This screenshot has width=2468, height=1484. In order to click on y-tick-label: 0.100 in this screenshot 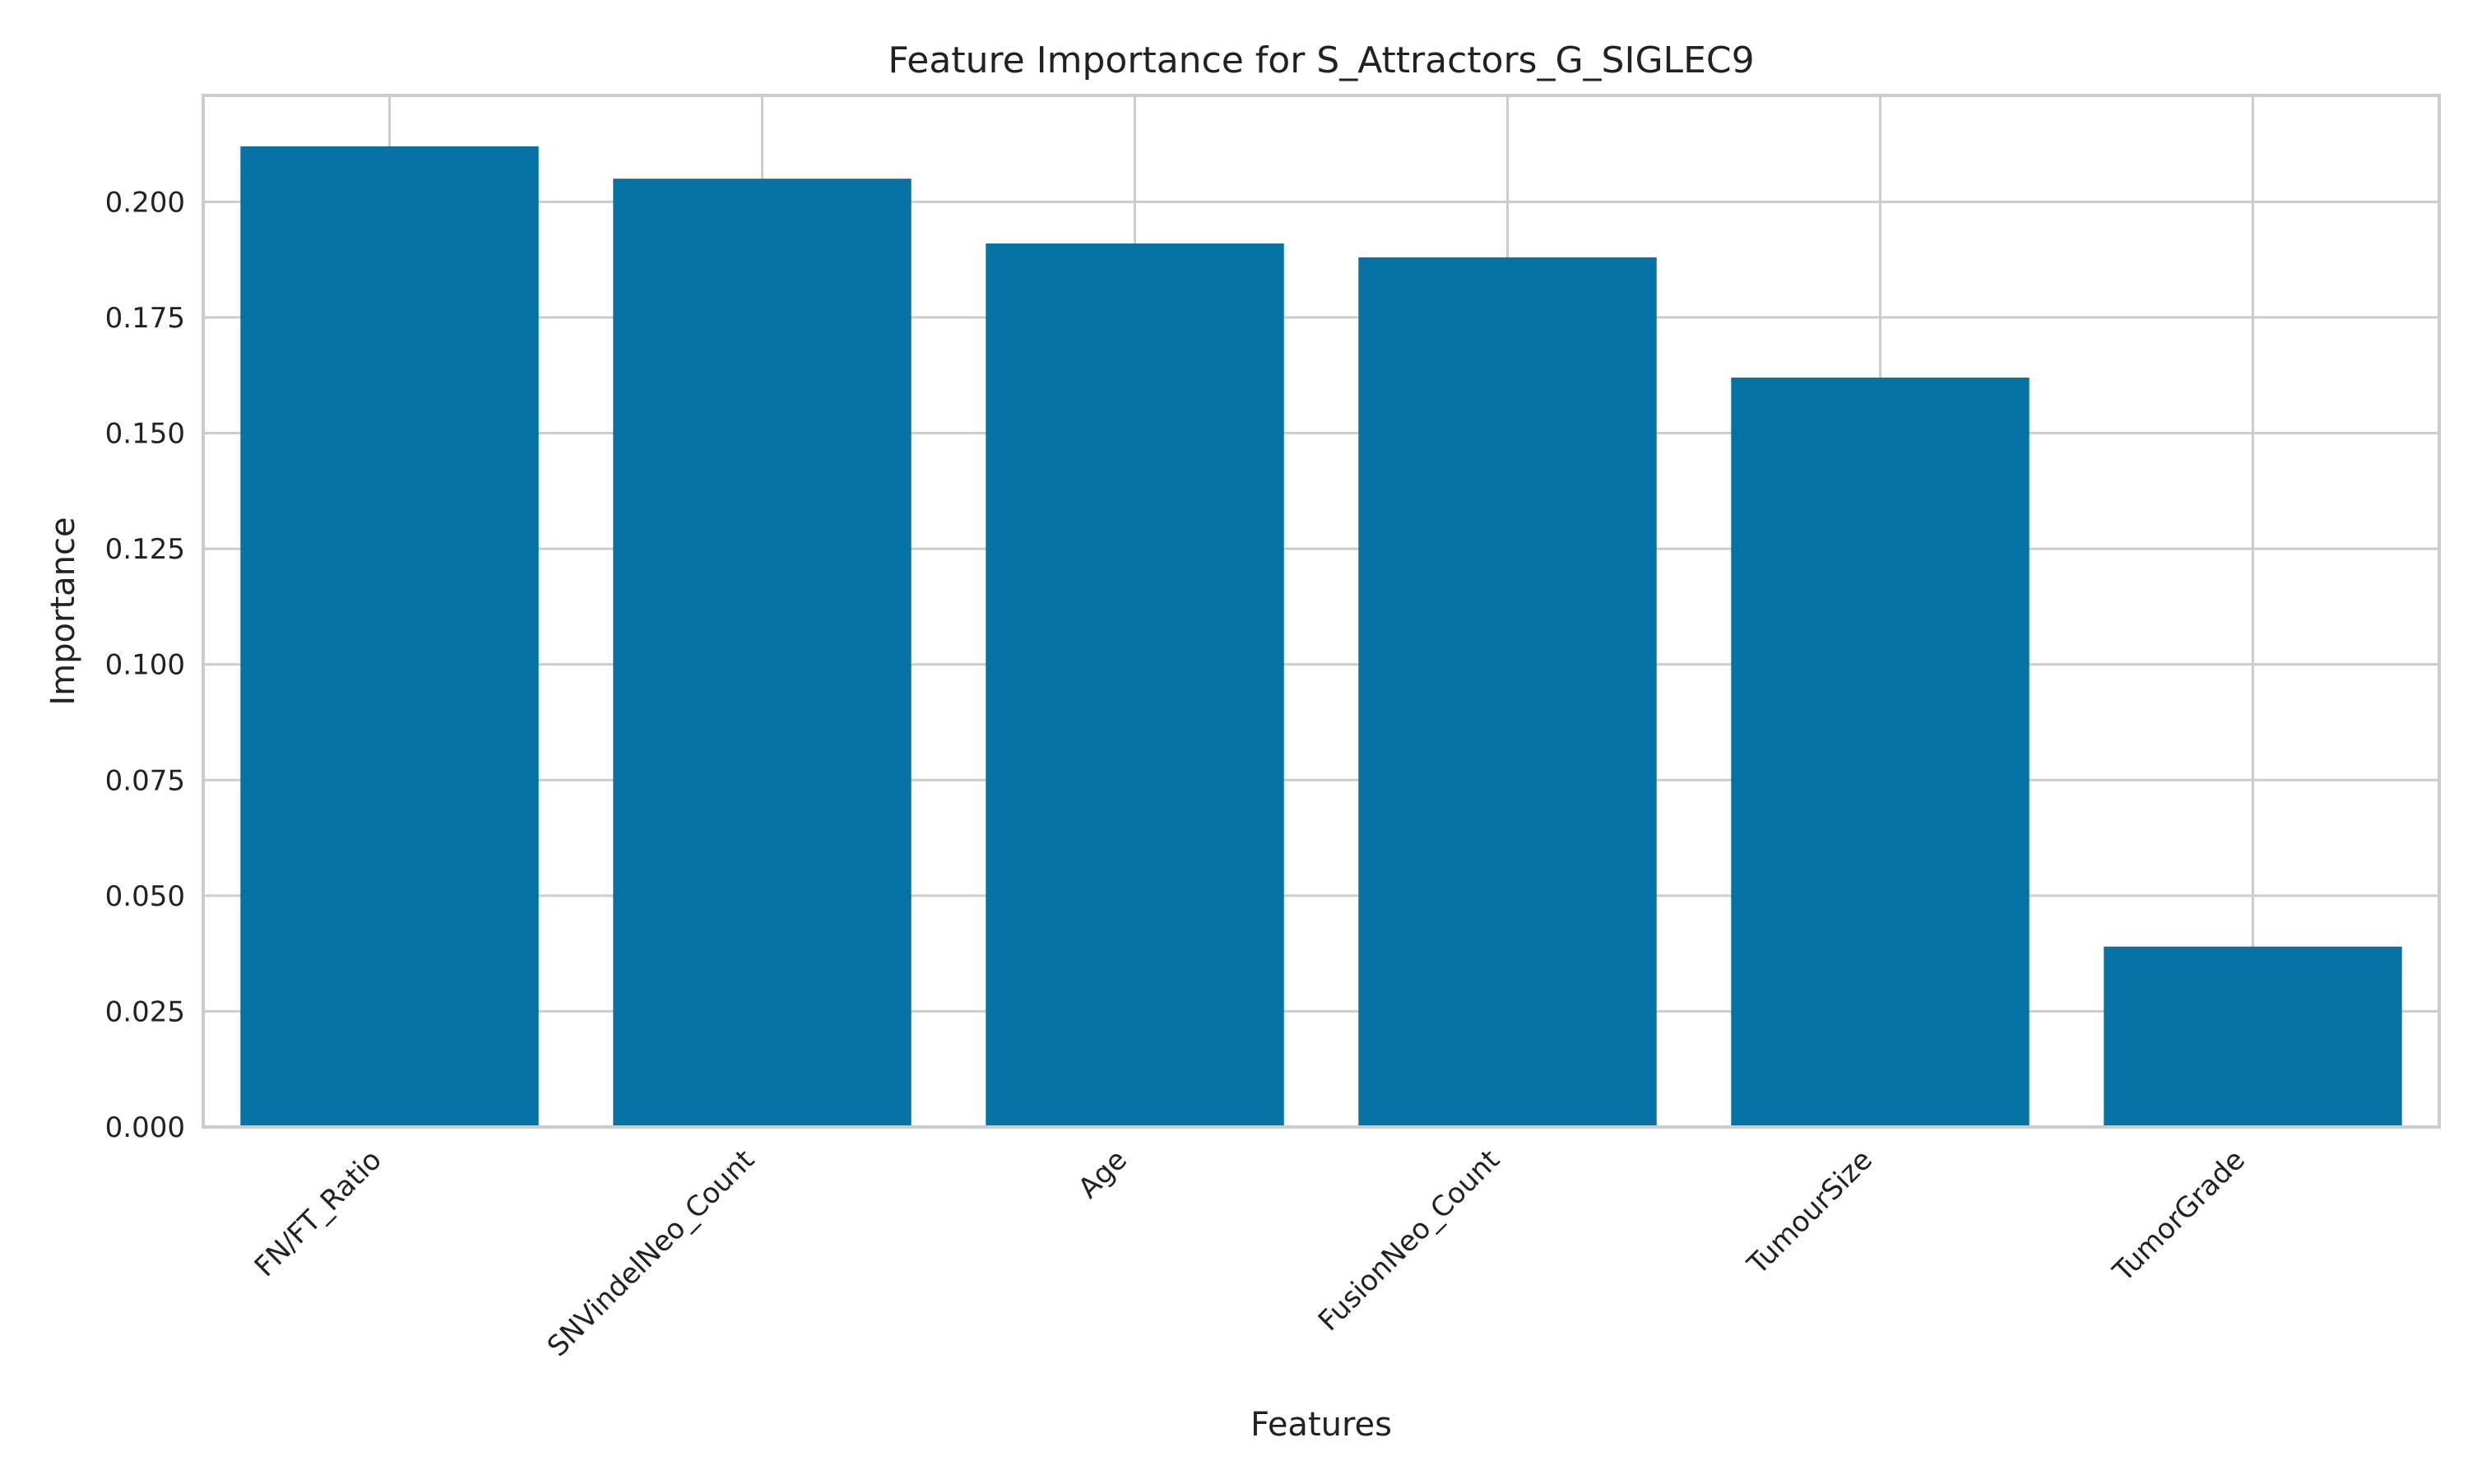, I will do `click(145, 665)`.